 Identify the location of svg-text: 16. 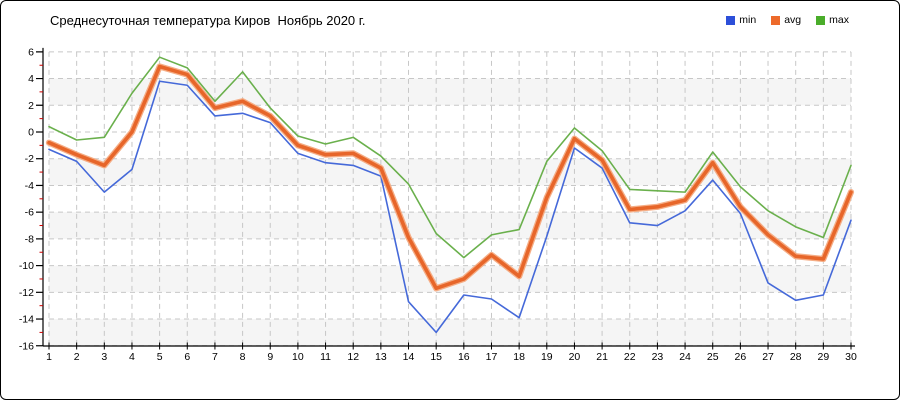
(464, 357).